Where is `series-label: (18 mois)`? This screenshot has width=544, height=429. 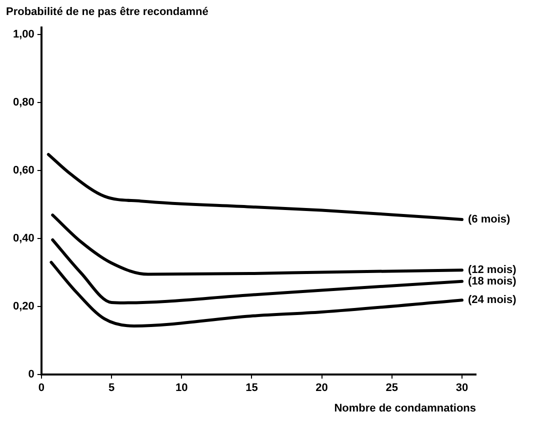 series-label: (18 mois) is located at coordinates (492, 281).